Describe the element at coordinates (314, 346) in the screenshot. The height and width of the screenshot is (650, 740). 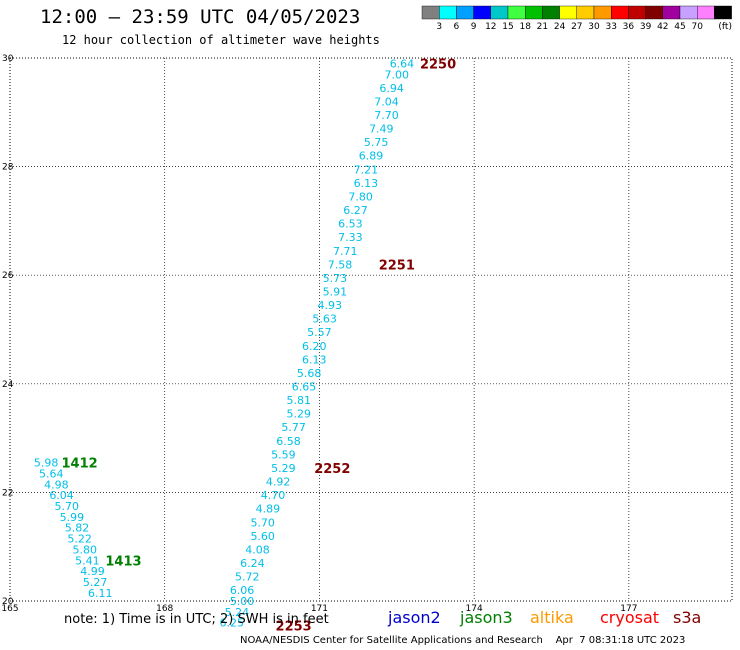
I see `swh-value: 6.20` at that location.